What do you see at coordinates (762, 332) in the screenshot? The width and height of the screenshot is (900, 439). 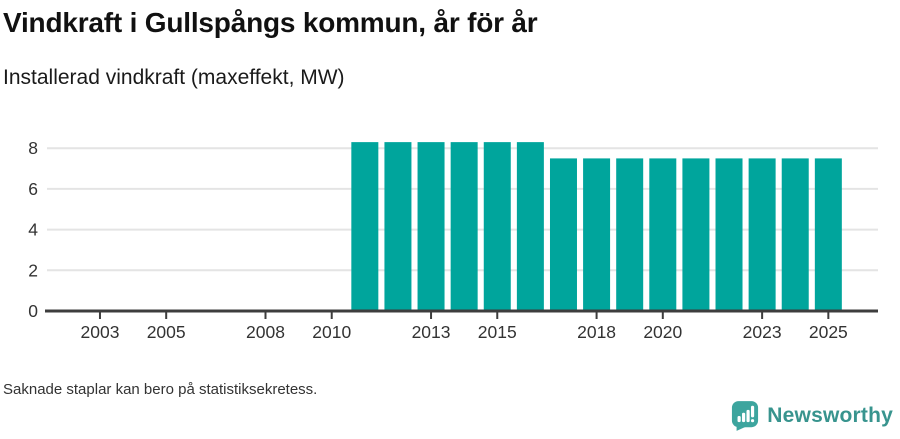 I see `x-axis-label-2023: 2023` at bounding box center [762, 332].